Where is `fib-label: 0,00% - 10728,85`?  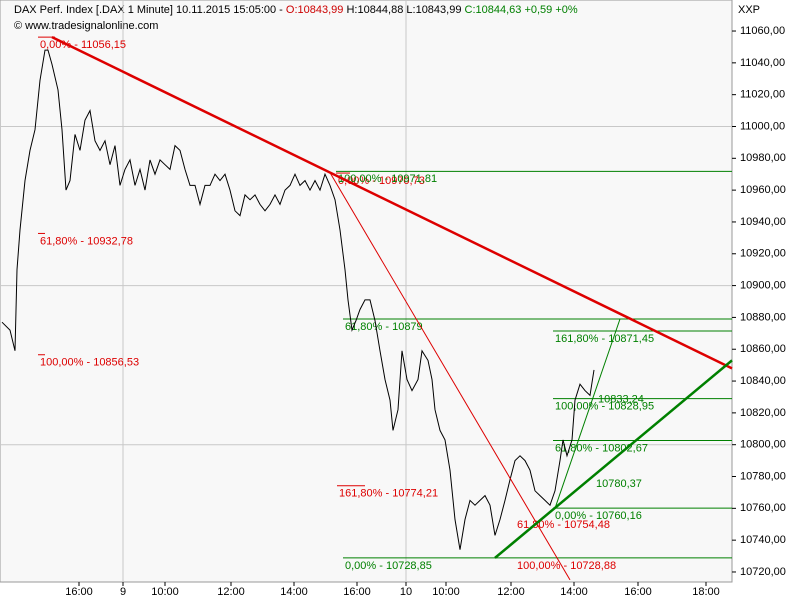
fib-label: 0,00% - 10728,85 is located at coordinates (388, 566).